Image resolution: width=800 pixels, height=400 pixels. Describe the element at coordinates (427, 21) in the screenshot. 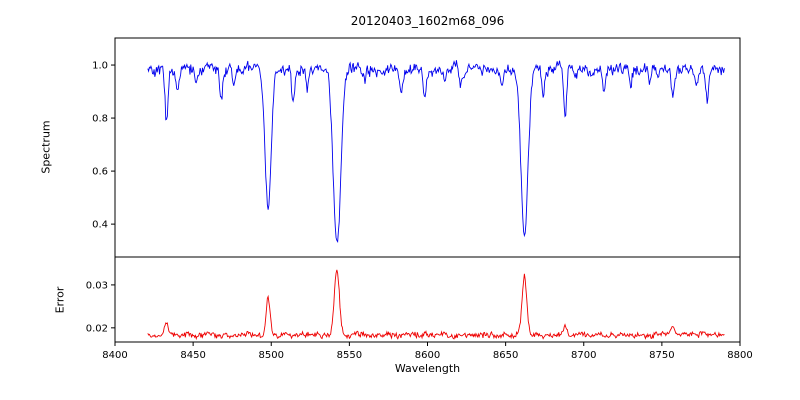

I see `chart-title: 20120403_1602m68_096` at that location.